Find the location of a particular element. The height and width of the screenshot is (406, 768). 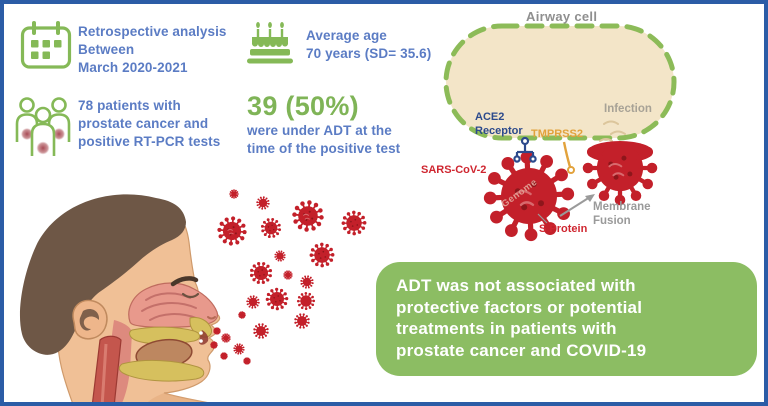

virus-cloud is located at coordinates (288, 277).